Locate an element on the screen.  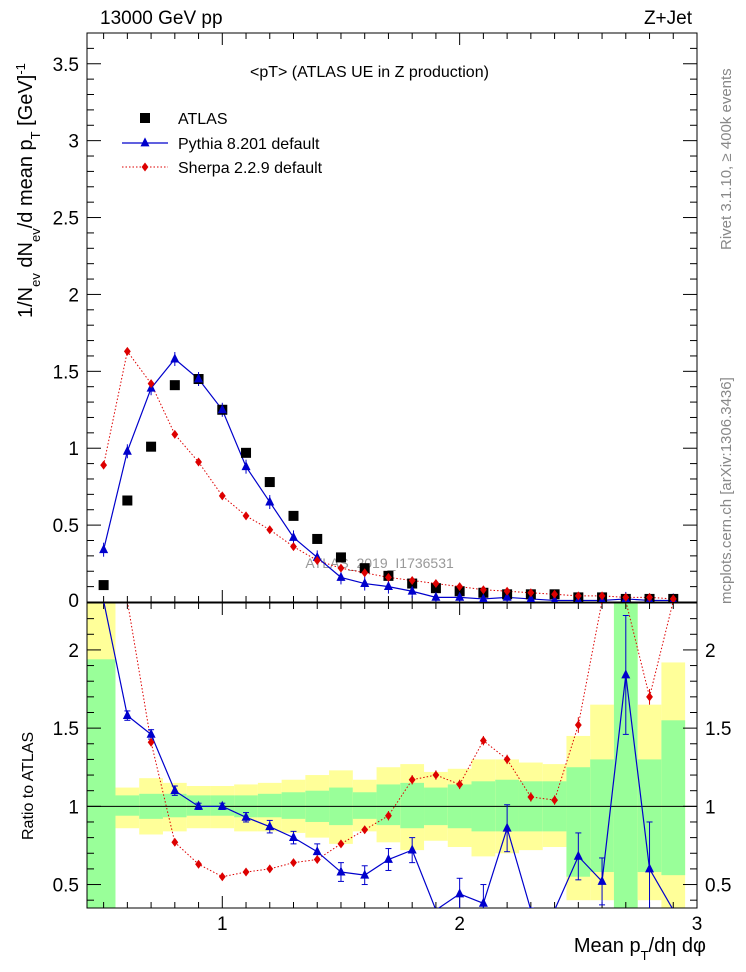
legend-atlas-label: ATLAS is located at coordinates (203, 119).